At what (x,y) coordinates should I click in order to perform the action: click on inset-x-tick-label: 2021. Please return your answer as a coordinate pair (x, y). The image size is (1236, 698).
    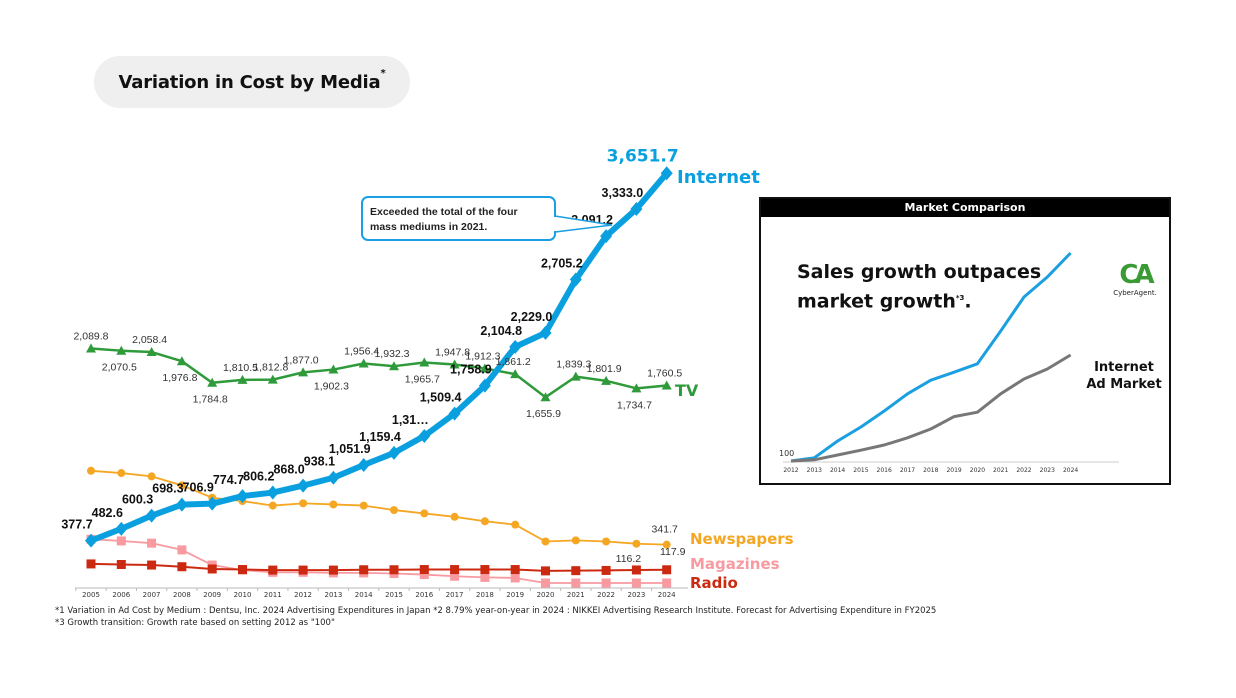
    Looking at the image, I should click on (1000, 470).